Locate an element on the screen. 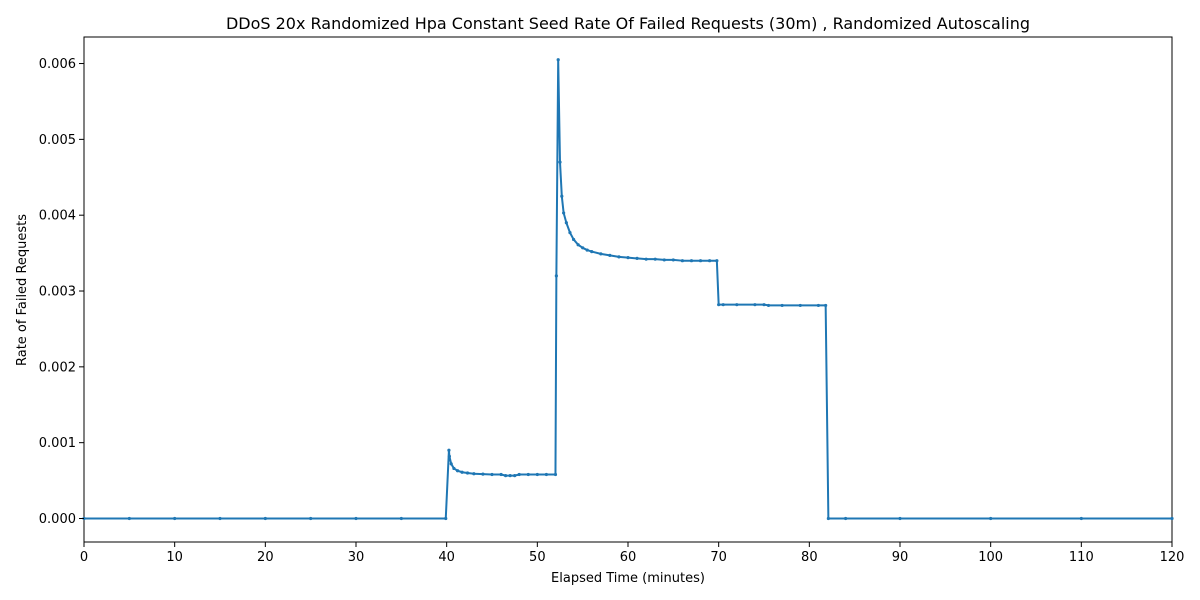 Image resolution: width=1200 pixels, height=600 pixels. x-tick-label: 40 is located at coordinates (446, 557).